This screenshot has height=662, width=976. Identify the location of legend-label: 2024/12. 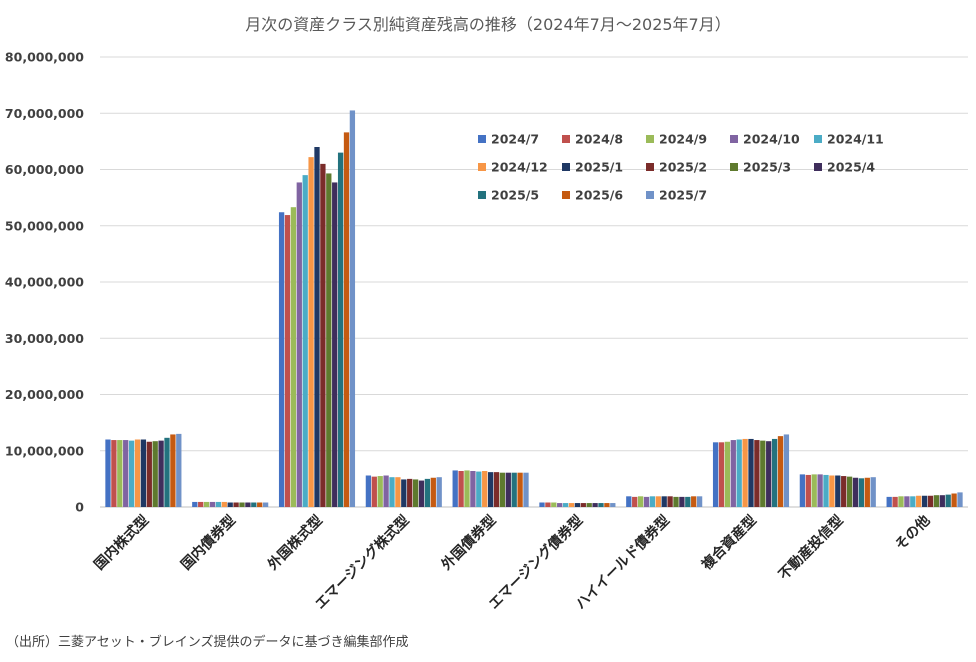
(519, 167).